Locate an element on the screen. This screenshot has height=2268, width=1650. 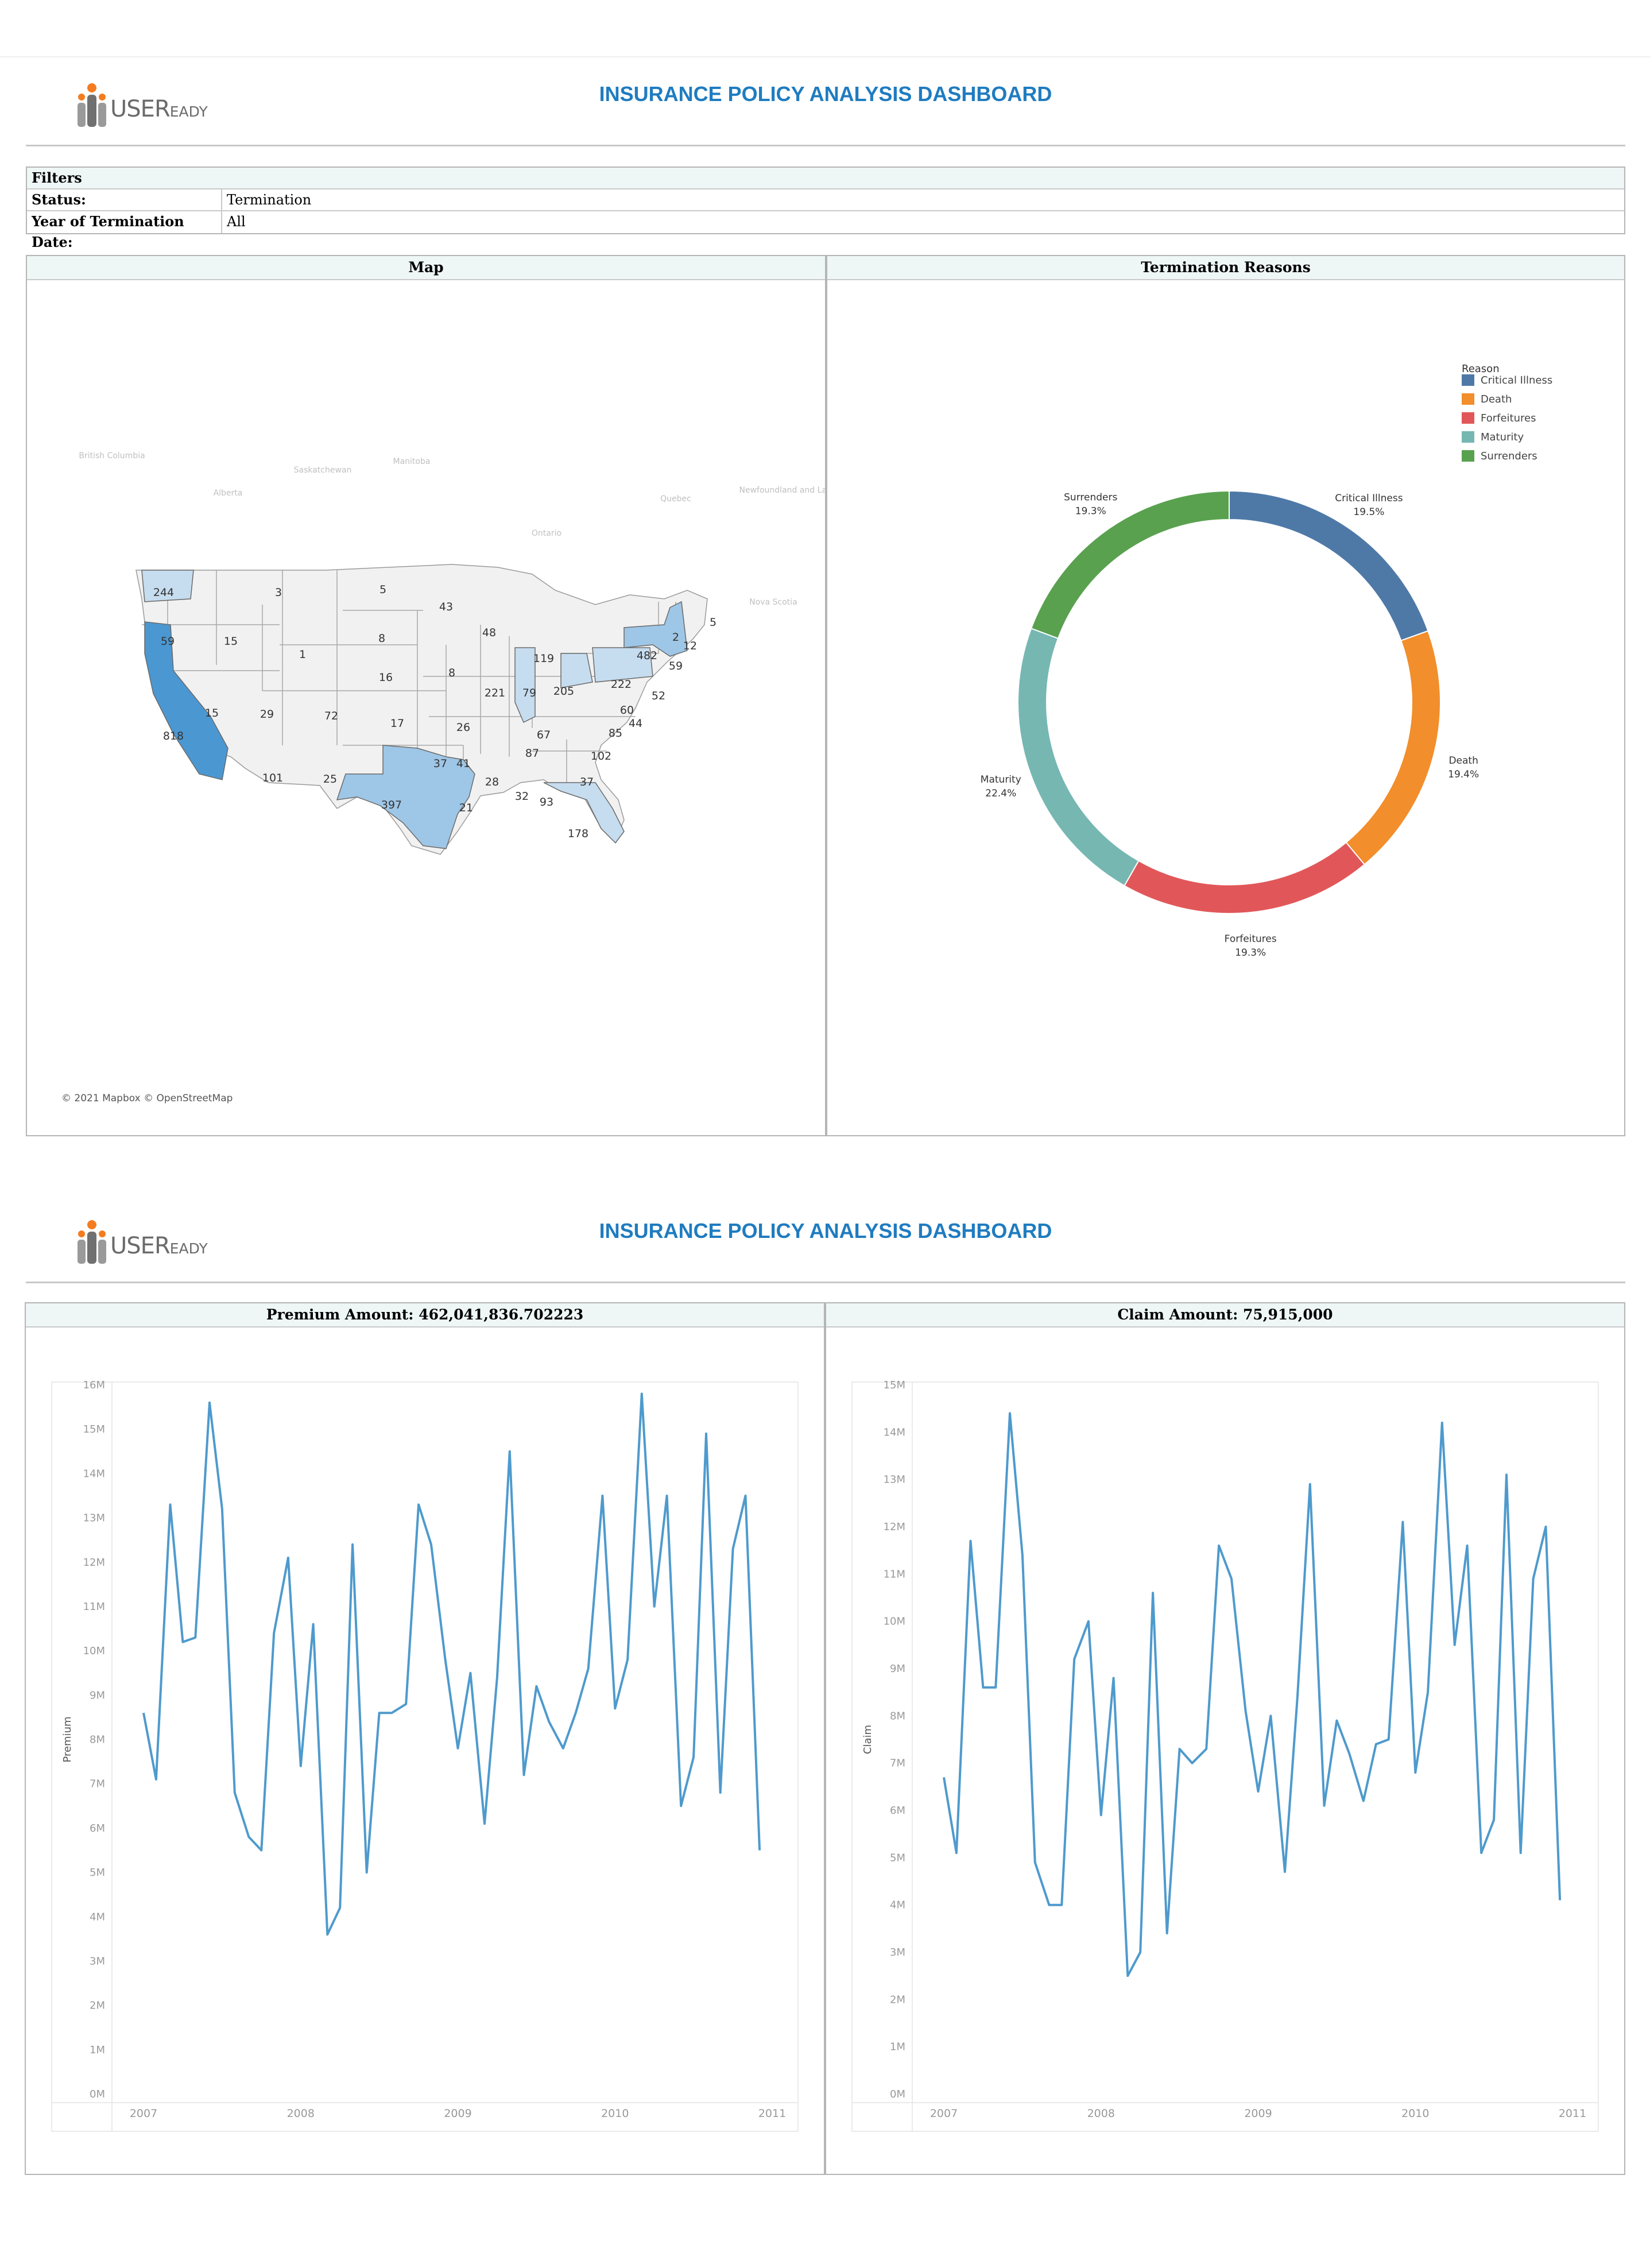
y-tick-label: 5M is located at coordinates (97, 1873).